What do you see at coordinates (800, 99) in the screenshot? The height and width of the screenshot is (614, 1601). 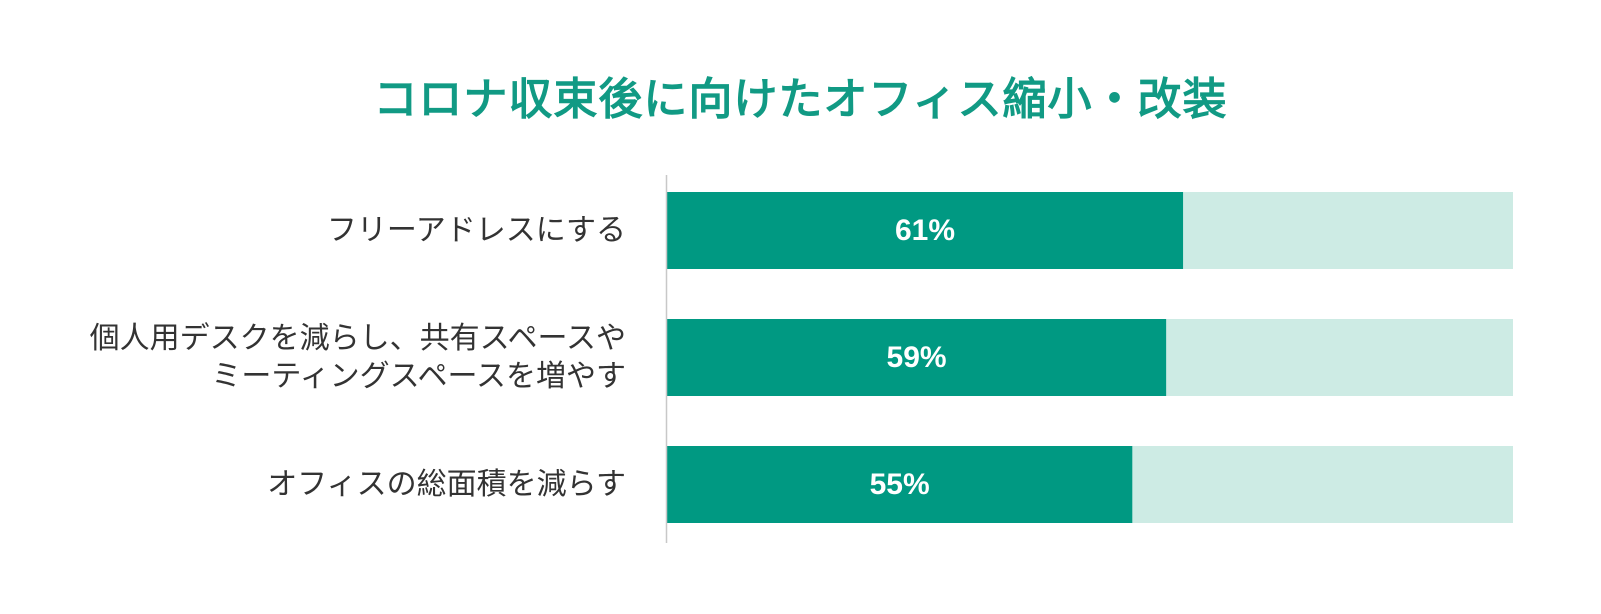 I see `chart-title: コロナ収束後に向けたオフィス縮小・改装` at bounding box center [800, 99].